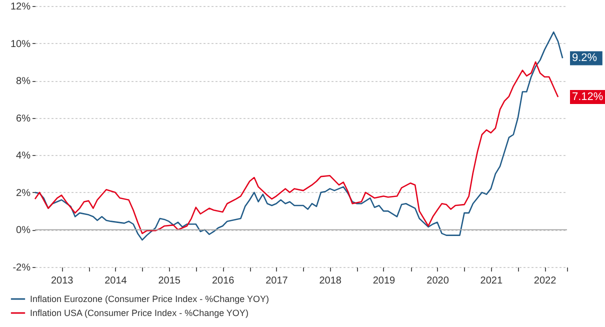  Describe the element at coordinates (116, 281) in the screenshot. I see `x-tick-label: 2014` at that location.